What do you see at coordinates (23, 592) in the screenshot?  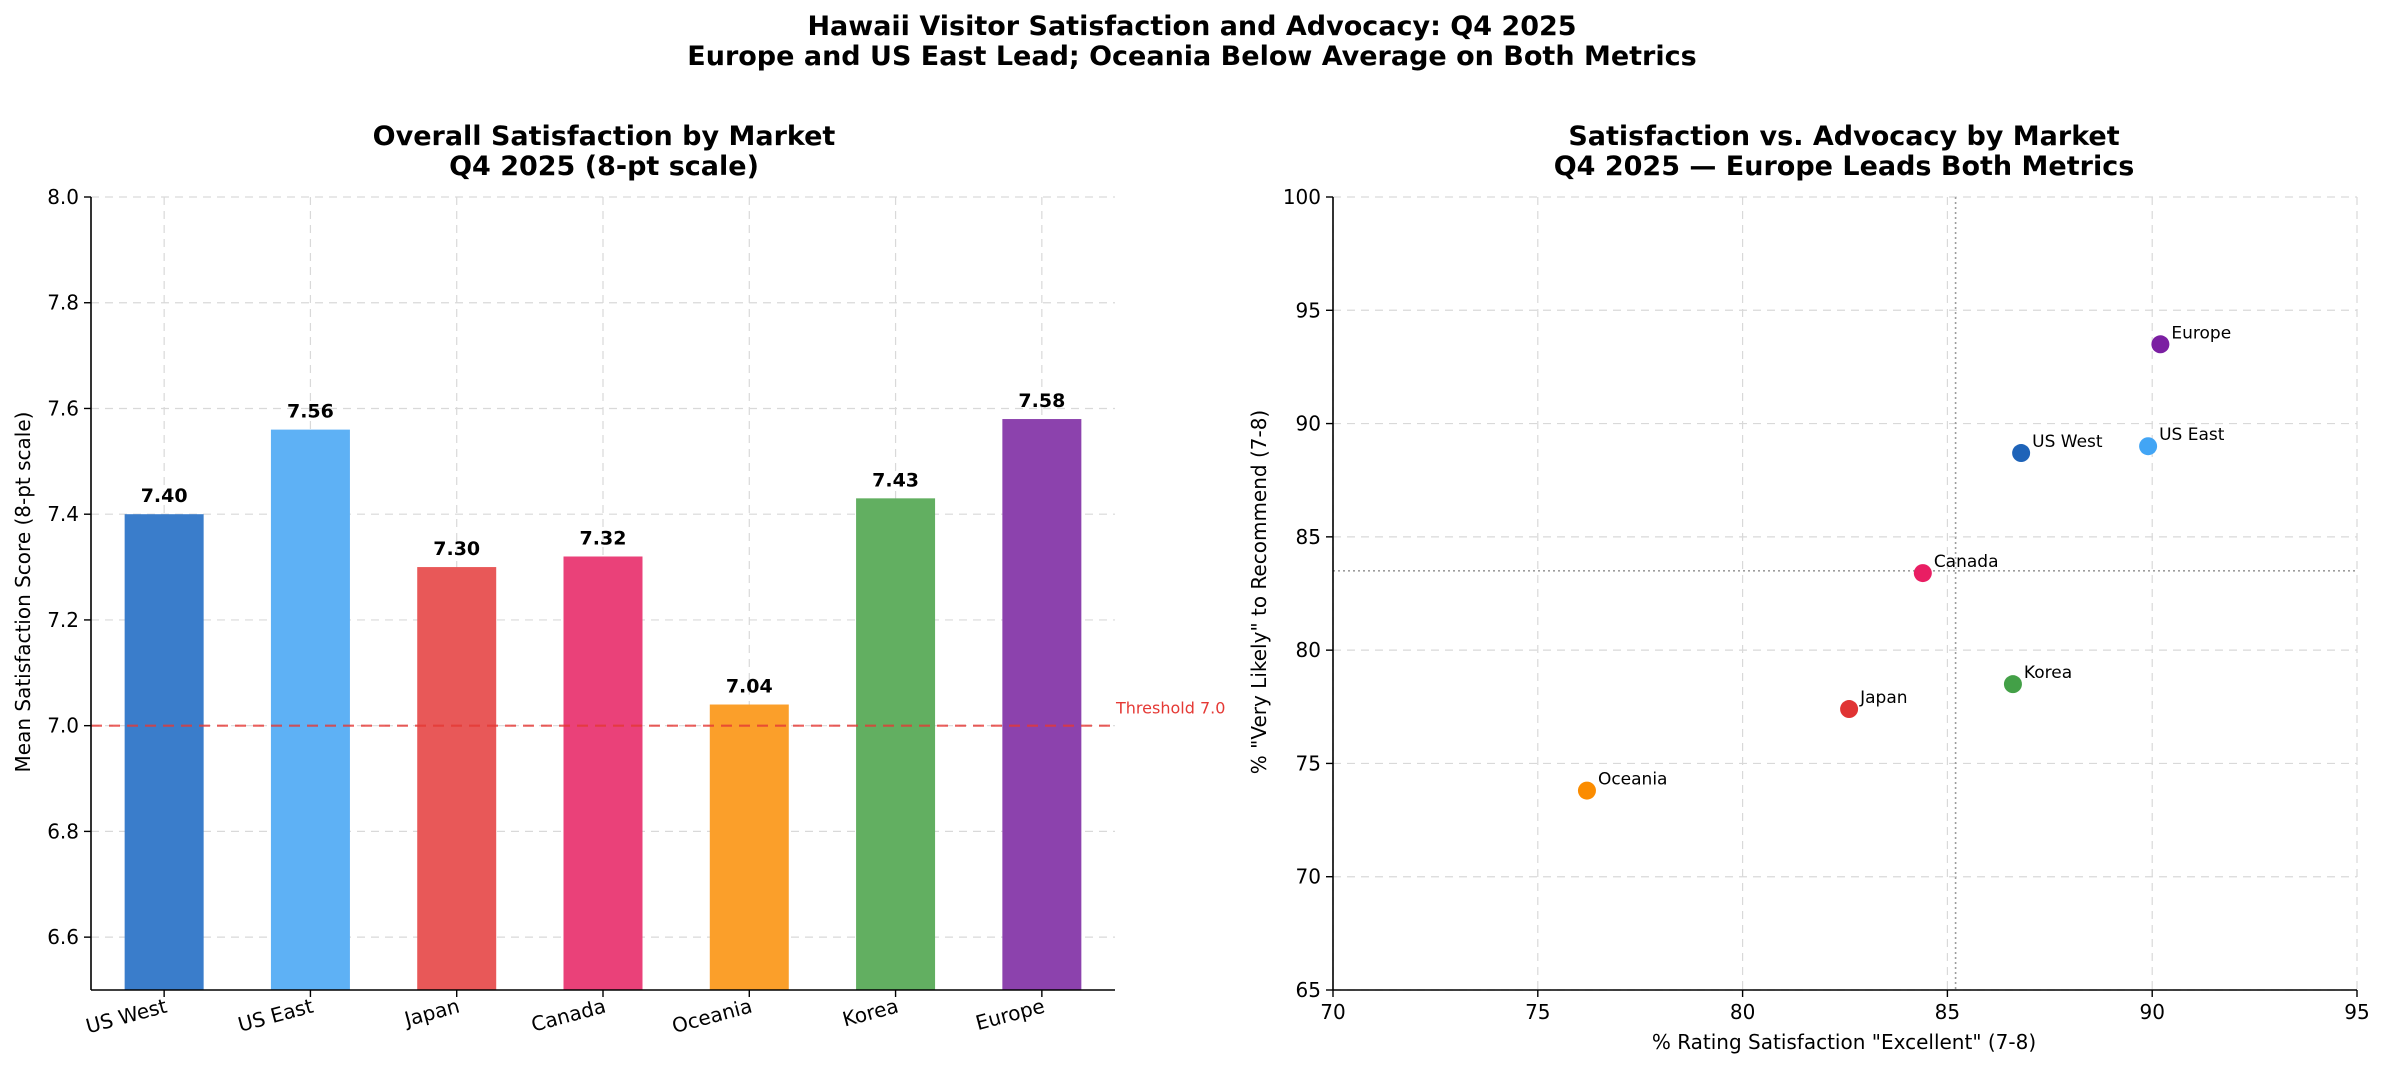 I see `bar-chart-y-axis-label: Mean Satisfaction Score (8-pt scale)` at bounding box center [23, 592].